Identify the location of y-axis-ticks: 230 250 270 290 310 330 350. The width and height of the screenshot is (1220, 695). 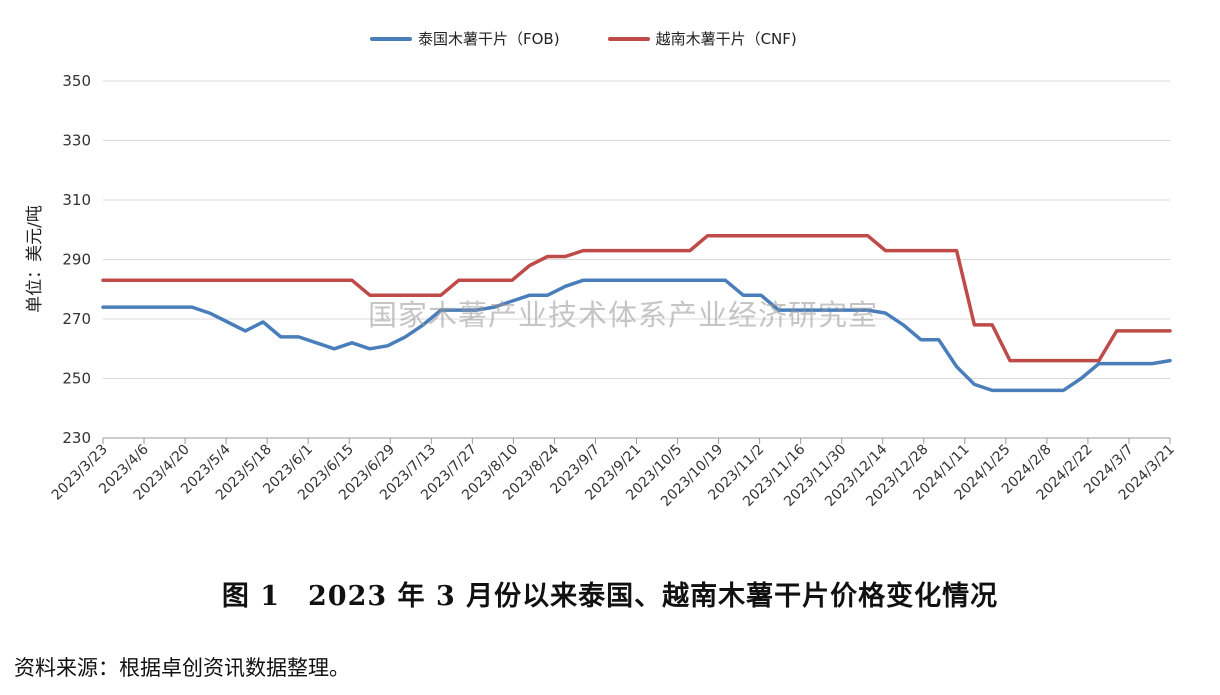
(76, 259).